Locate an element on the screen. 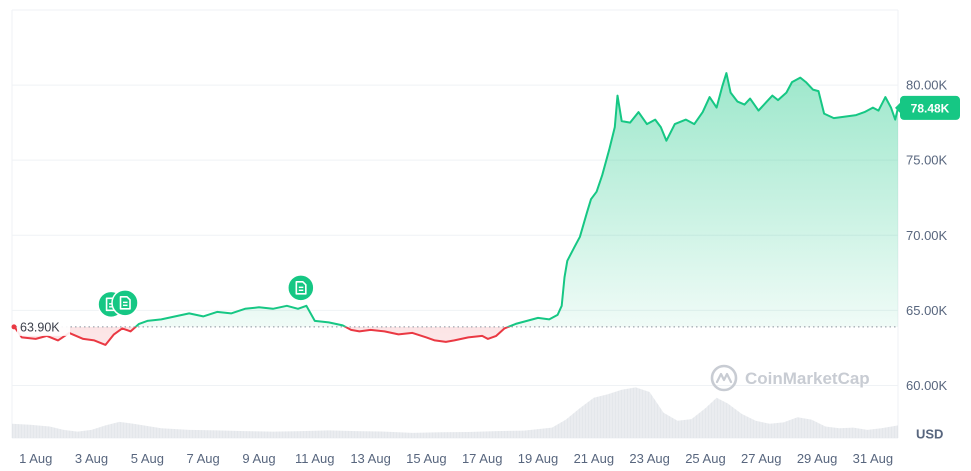 The height and width of the screenshot is (471, 971). news-markers is located at coordinates (206, 296).